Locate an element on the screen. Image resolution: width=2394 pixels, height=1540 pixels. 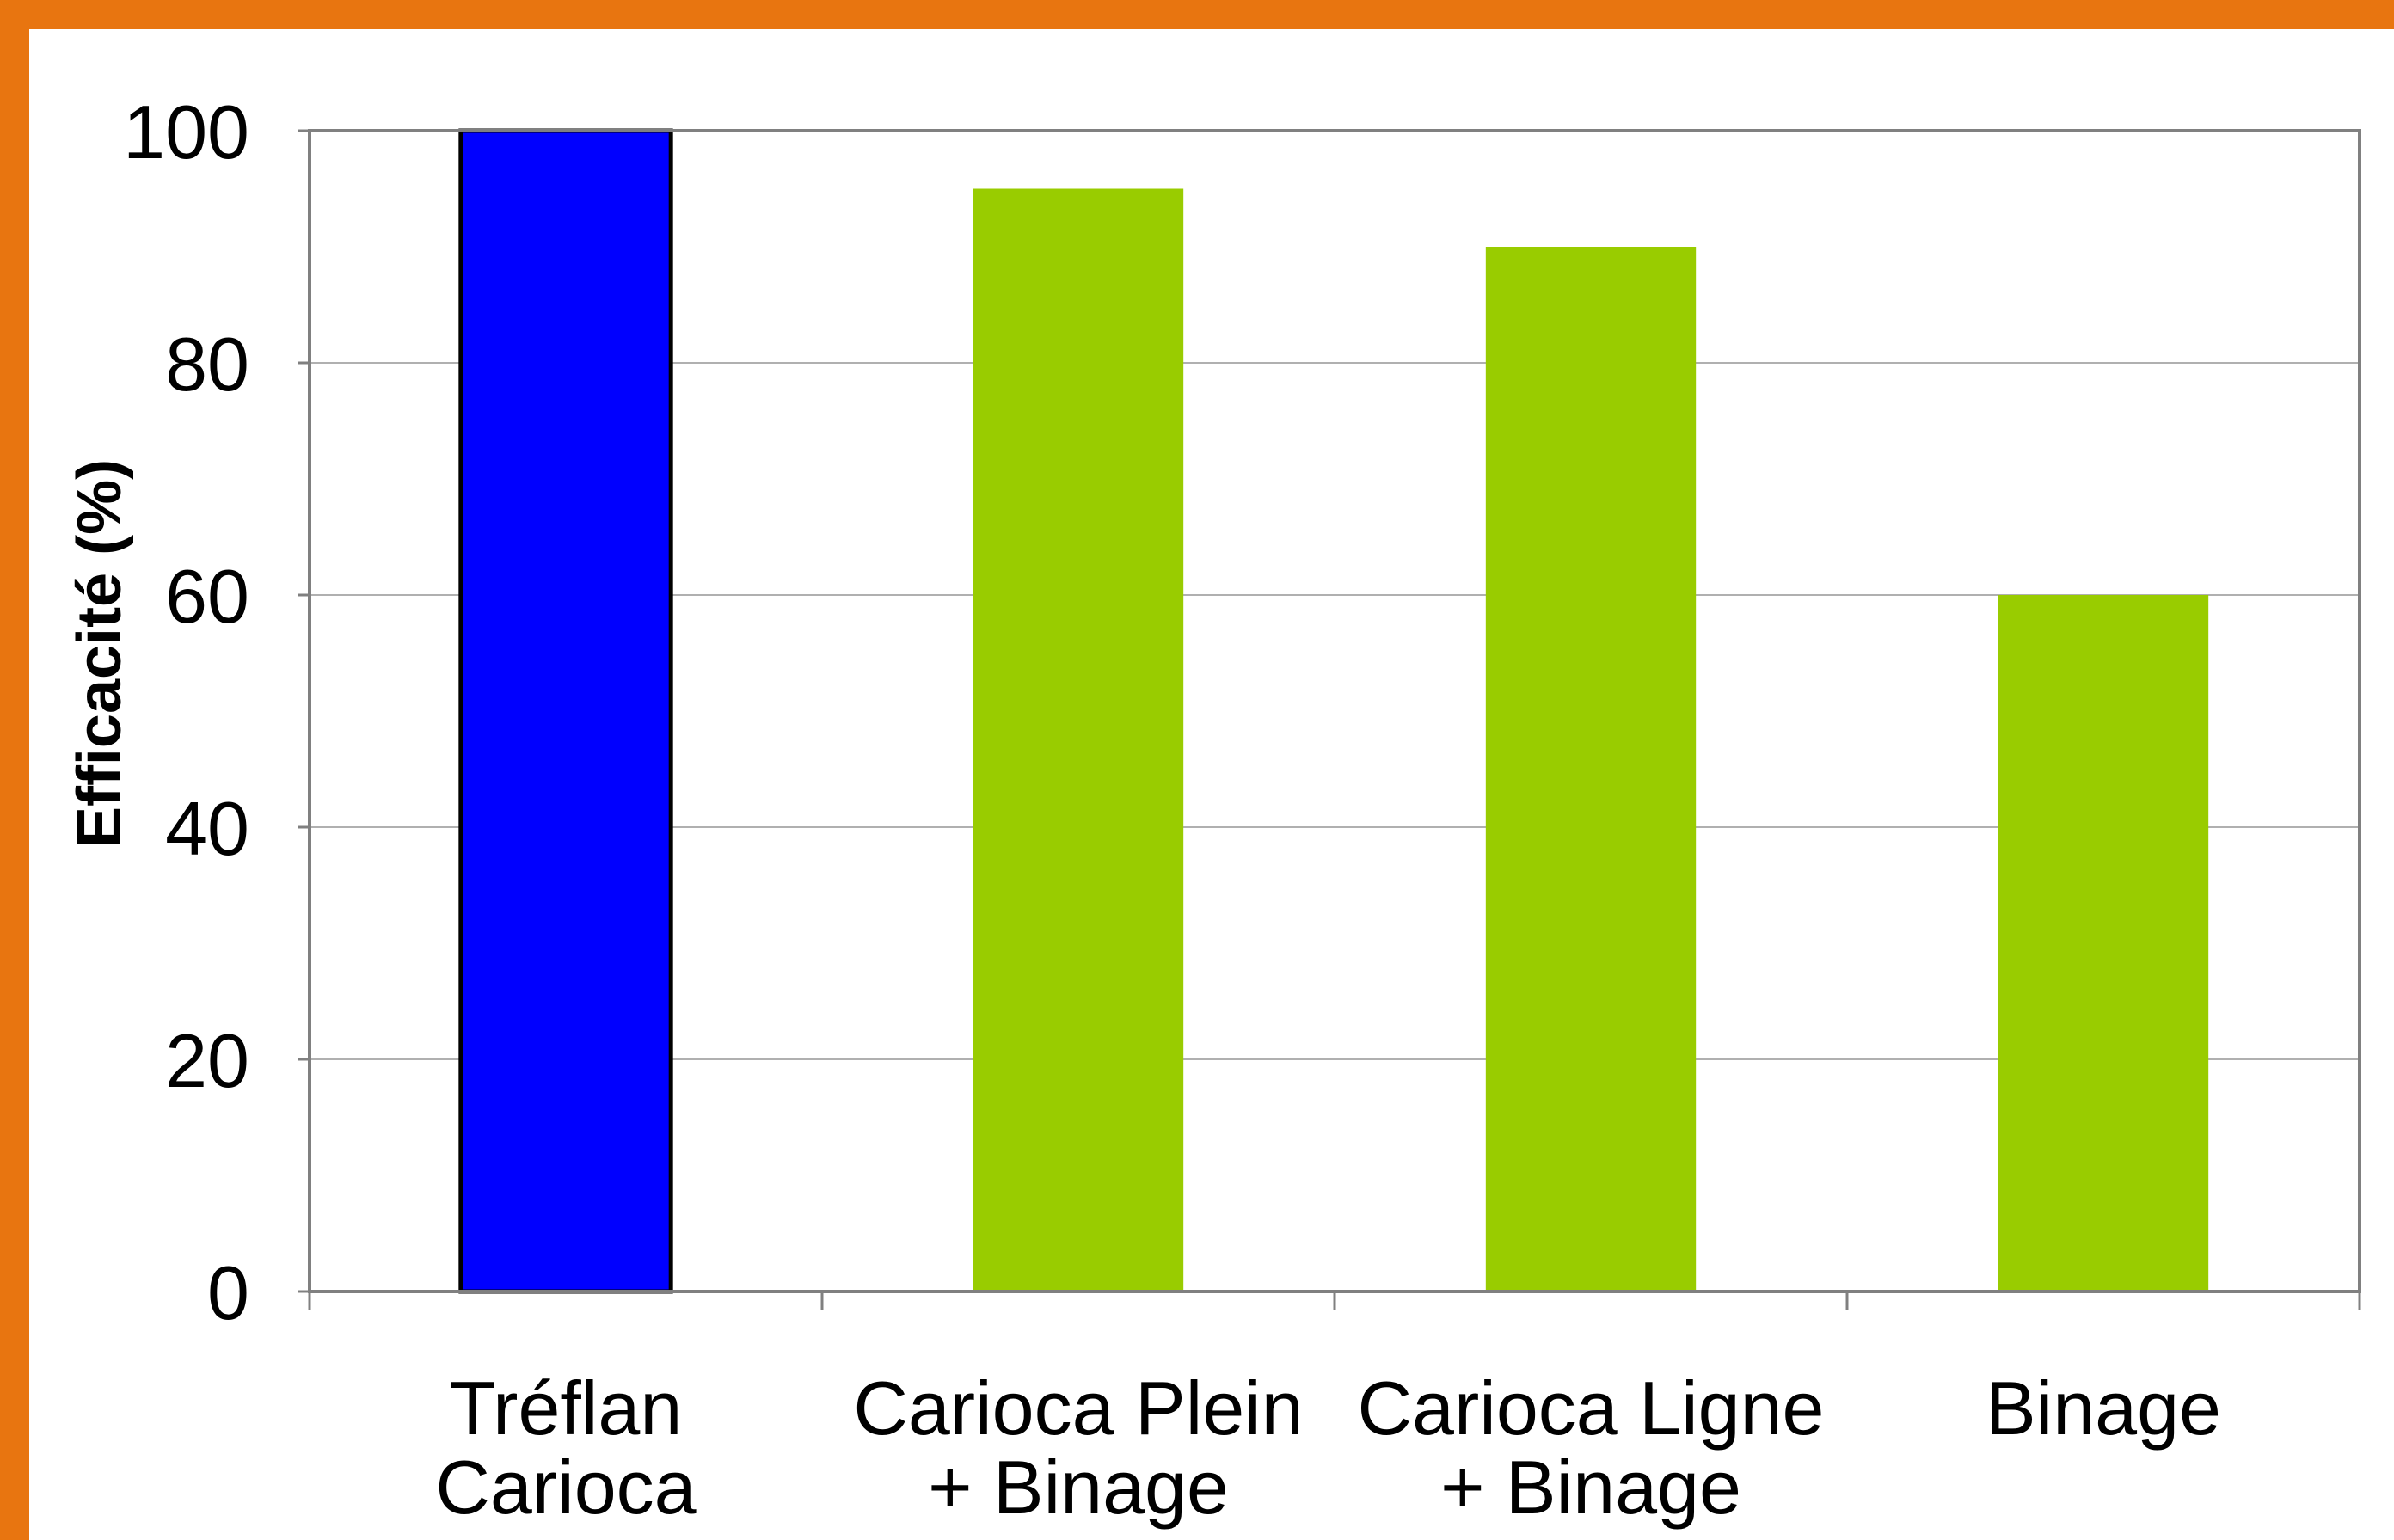
category-label: Carioca is located at coordinates (565, 1487).